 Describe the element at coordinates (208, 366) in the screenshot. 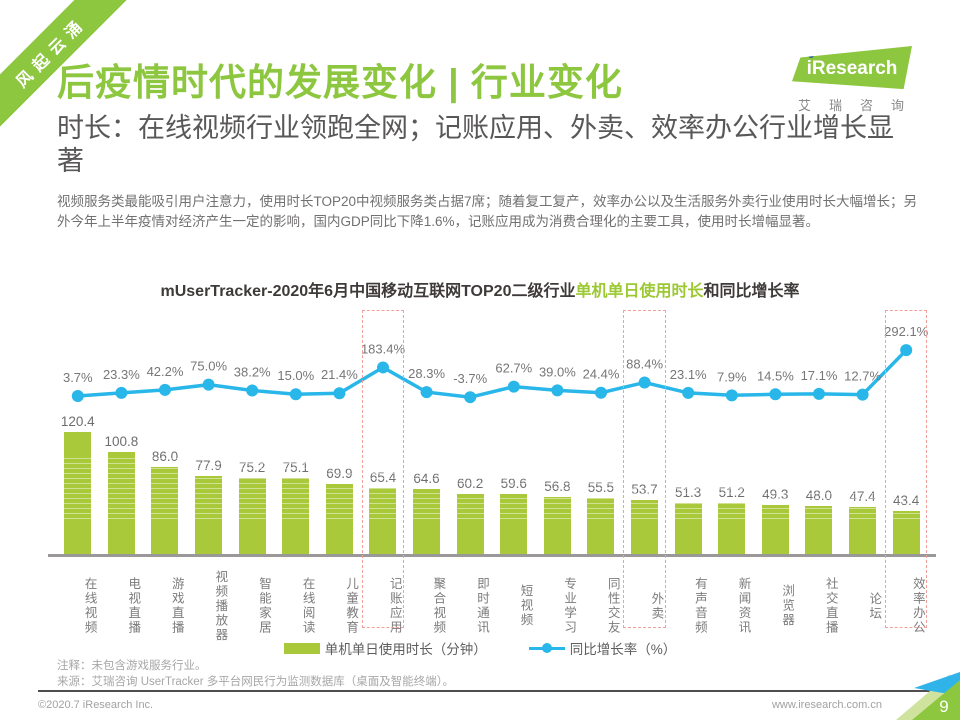

I see `line-value-label: 75.0%` at that location.